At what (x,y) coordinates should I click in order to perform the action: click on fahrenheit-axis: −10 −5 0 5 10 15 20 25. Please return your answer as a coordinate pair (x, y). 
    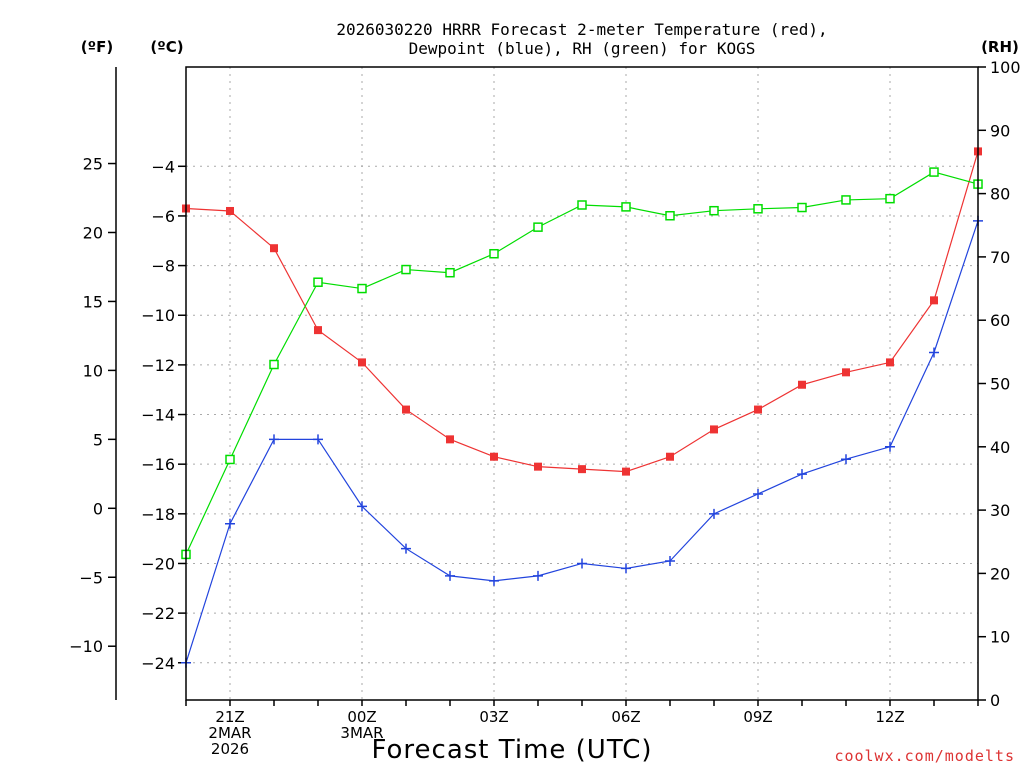
    Looking at the image, I should click on (93, 383).